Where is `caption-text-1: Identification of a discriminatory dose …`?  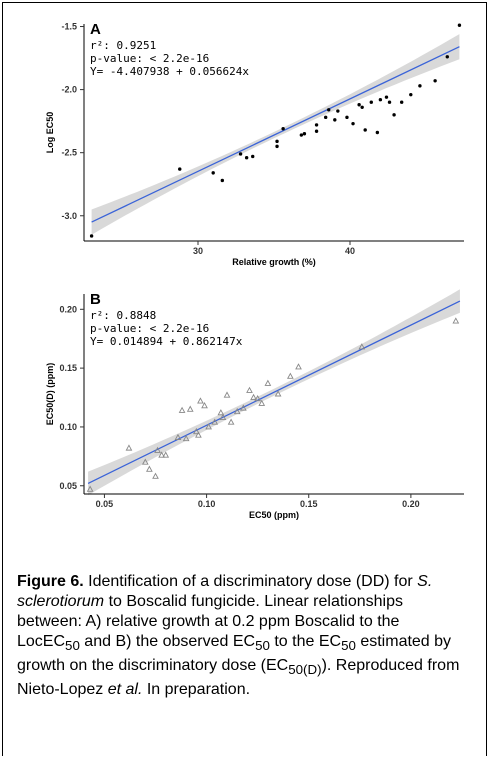 caption-text-1: Identification of a discriminatory dose … is located at coordinates (250, 581).